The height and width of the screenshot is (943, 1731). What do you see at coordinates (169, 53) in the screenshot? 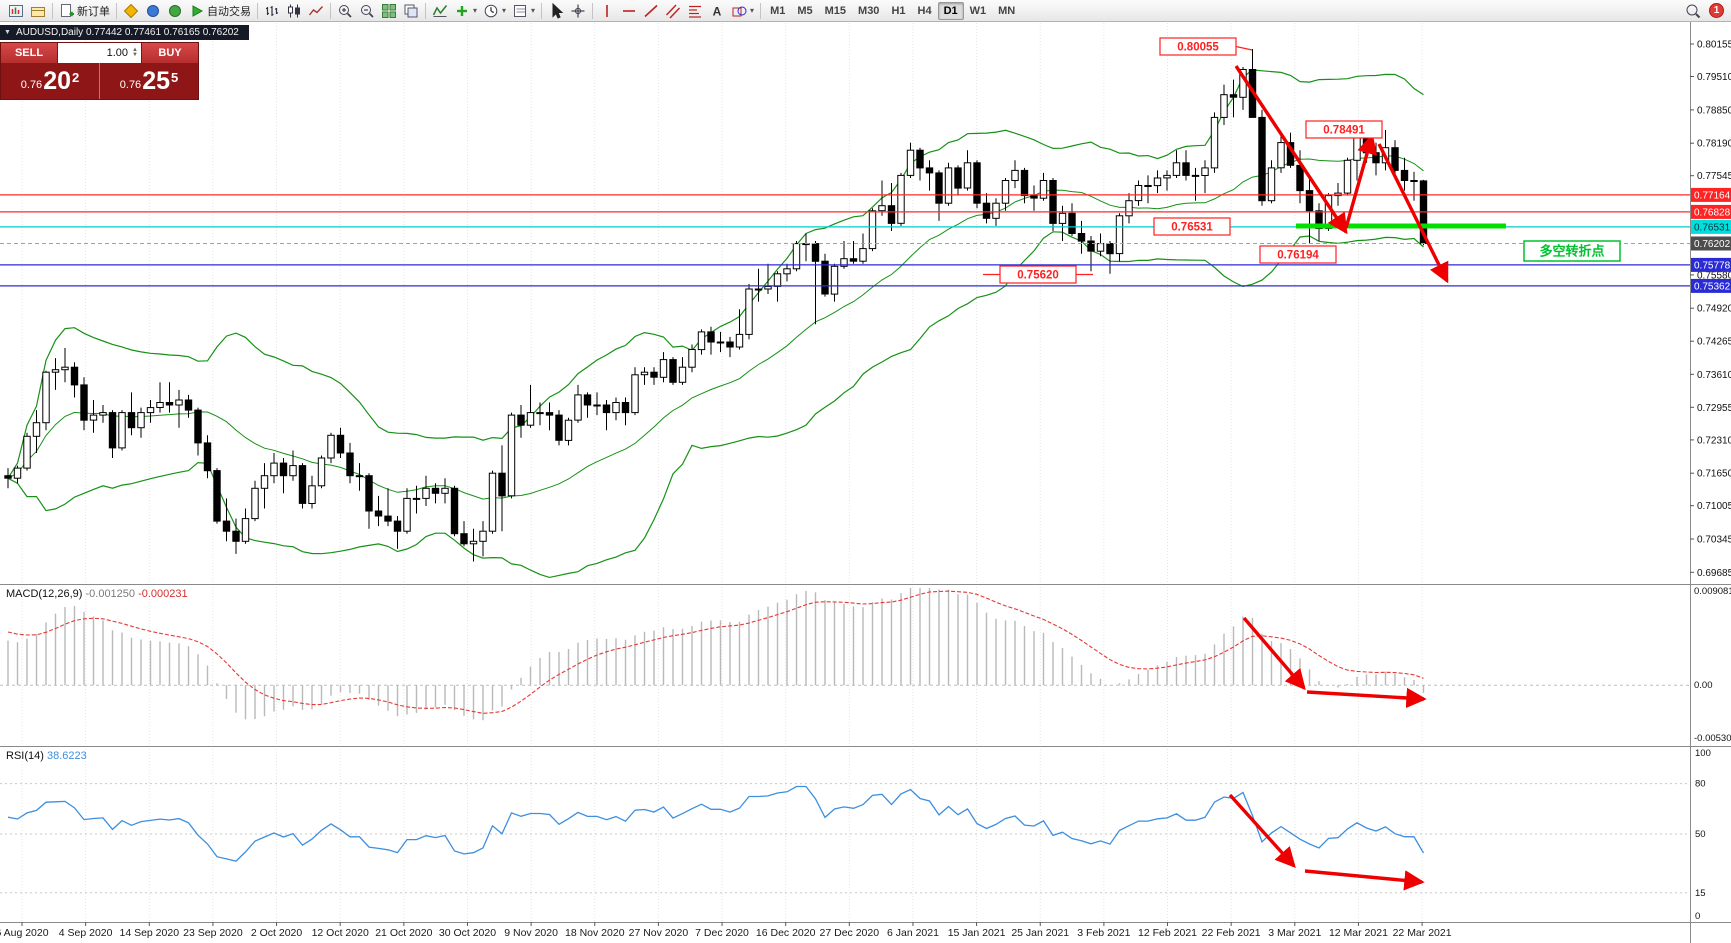
I see `buy-button: BUY` at bounding box center [169, 53].